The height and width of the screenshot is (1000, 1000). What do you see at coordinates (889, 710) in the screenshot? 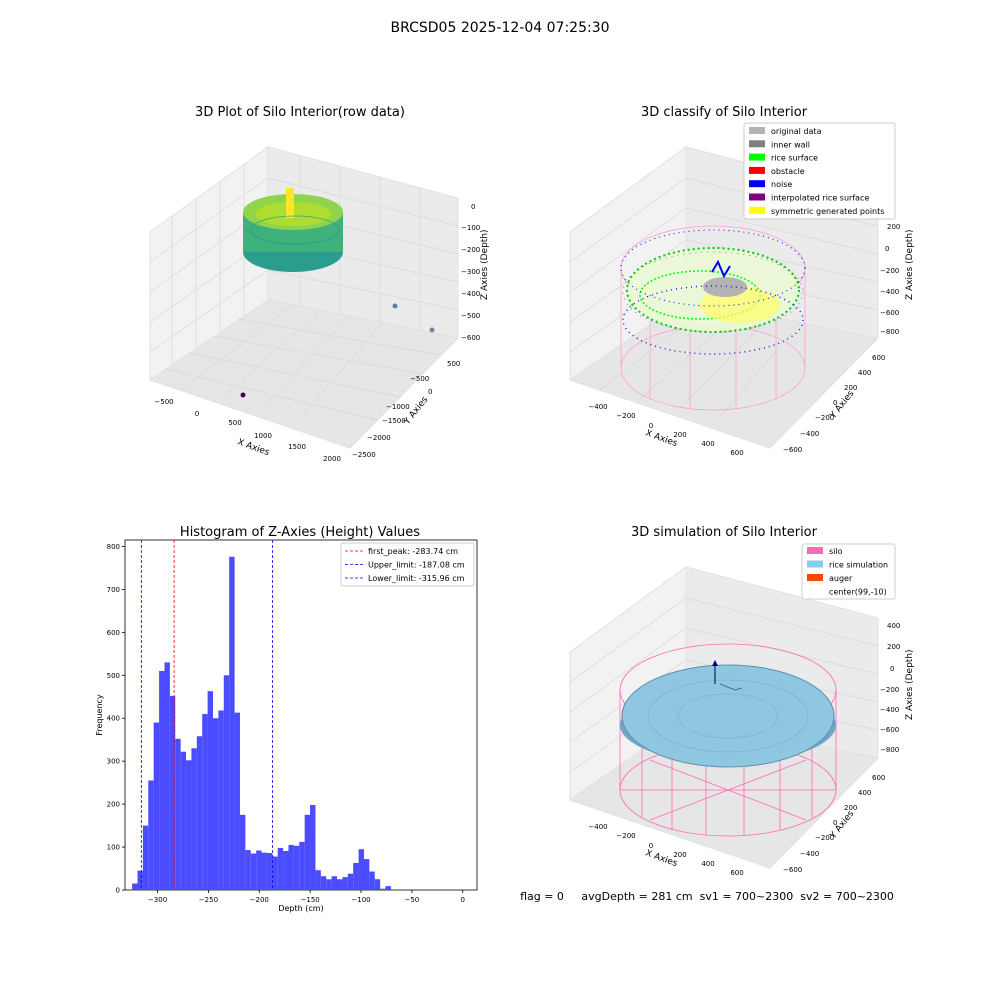
I see `sim-ztick-4: −400` at bounding box center [889, 710].